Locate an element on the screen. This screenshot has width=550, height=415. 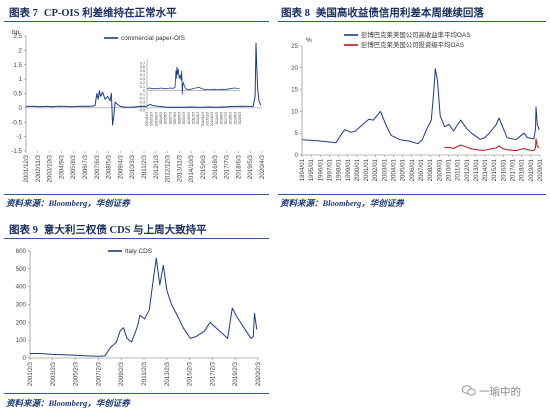
x-tick-label: 2015/01 is located at coordinates (494, 169).